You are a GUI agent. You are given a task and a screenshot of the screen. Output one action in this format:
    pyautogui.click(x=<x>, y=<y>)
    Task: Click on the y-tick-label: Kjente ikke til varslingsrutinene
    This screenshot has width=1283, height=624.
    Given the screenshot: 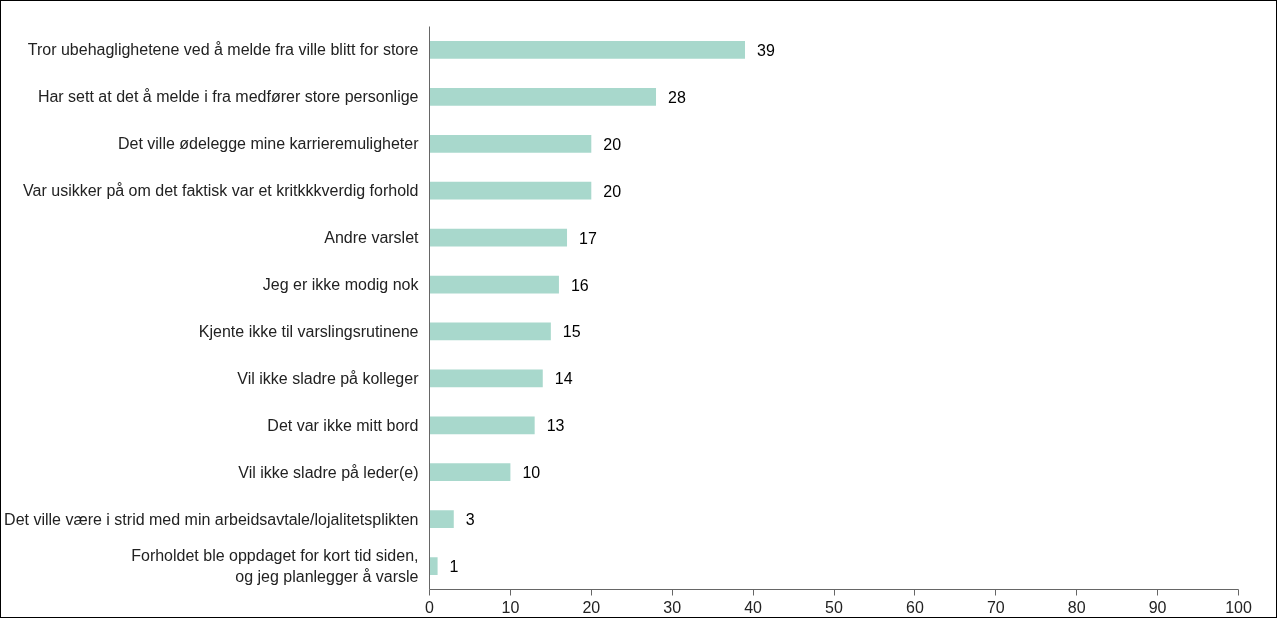 What is the action you would take?
    pyautogui.click(x=308, y=331)
    